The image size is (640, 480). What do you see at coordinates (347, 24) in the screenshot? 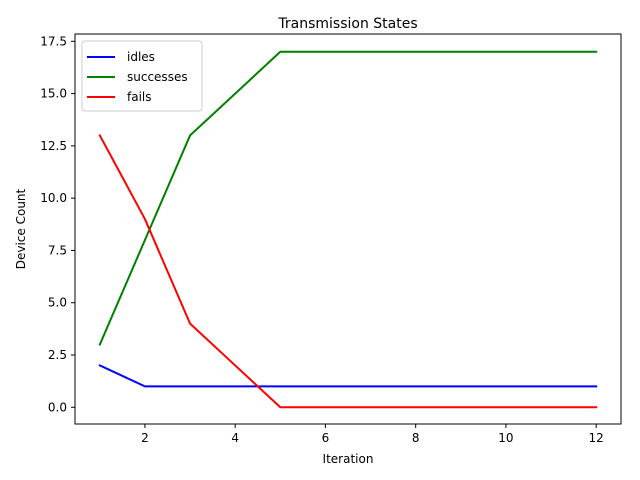
I see `chart-title: Transmission States` at bounding box center [347, 24].